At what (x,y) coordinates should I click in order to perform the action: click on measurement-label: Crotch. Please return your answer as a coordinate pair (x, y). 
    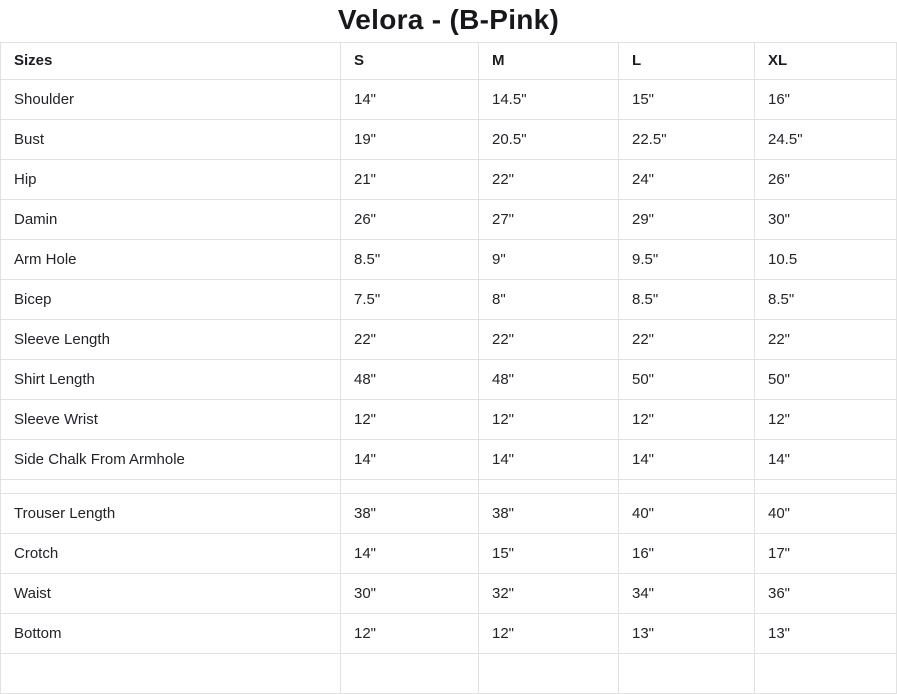
    Looking at the image, I should click on (170, 553).